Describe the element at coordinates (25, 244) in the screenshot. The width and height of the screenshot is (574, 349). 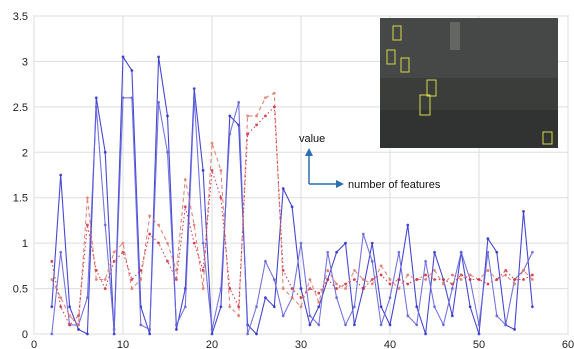
I see `y-tick-label: 1` at that location.